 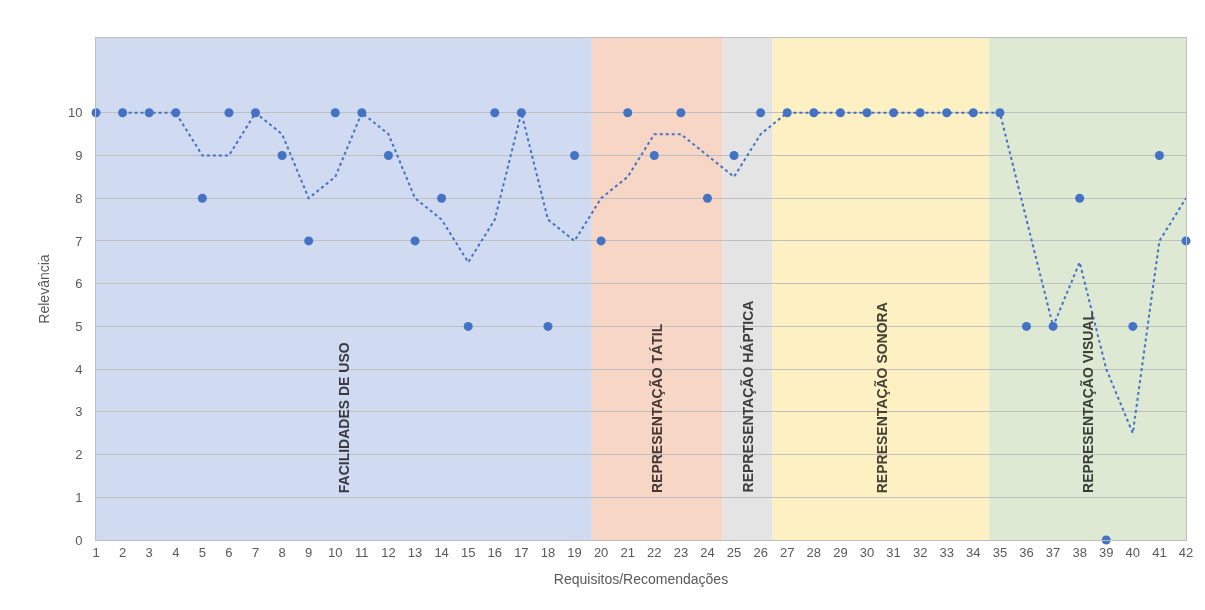 What do you see at coordinates (79, 241) in the screenshot?
I see `y-tick-label: 7` at bounding box center [79, 241].